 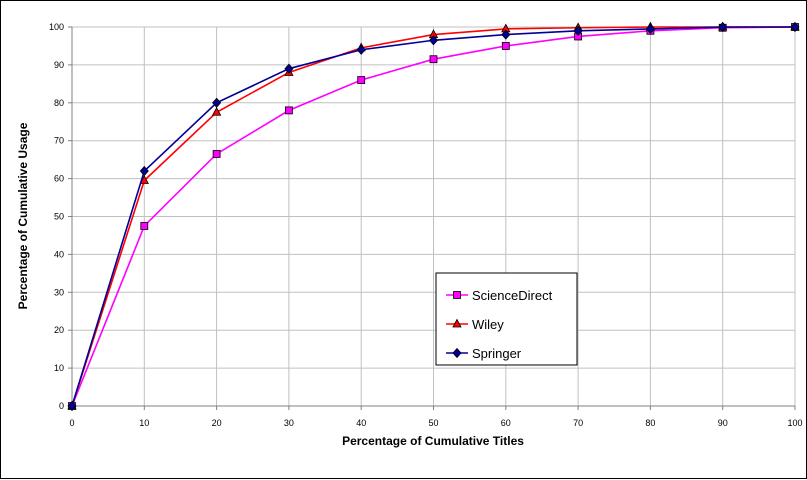 I want to click on y-tick-labels: 0 10 20 30 40 50 60 70 80 90 100, so click(x=56, y=216).